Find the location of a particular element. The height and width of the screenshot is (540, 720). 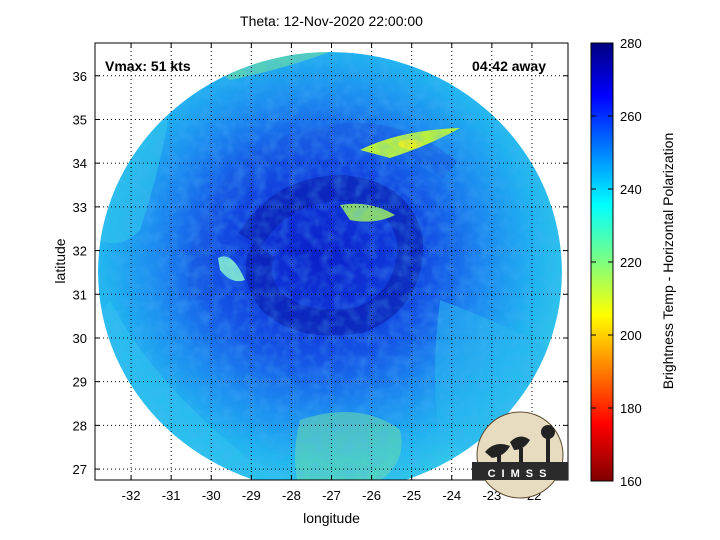

y-tick-label: 30 is located at coordinates (80, 338).